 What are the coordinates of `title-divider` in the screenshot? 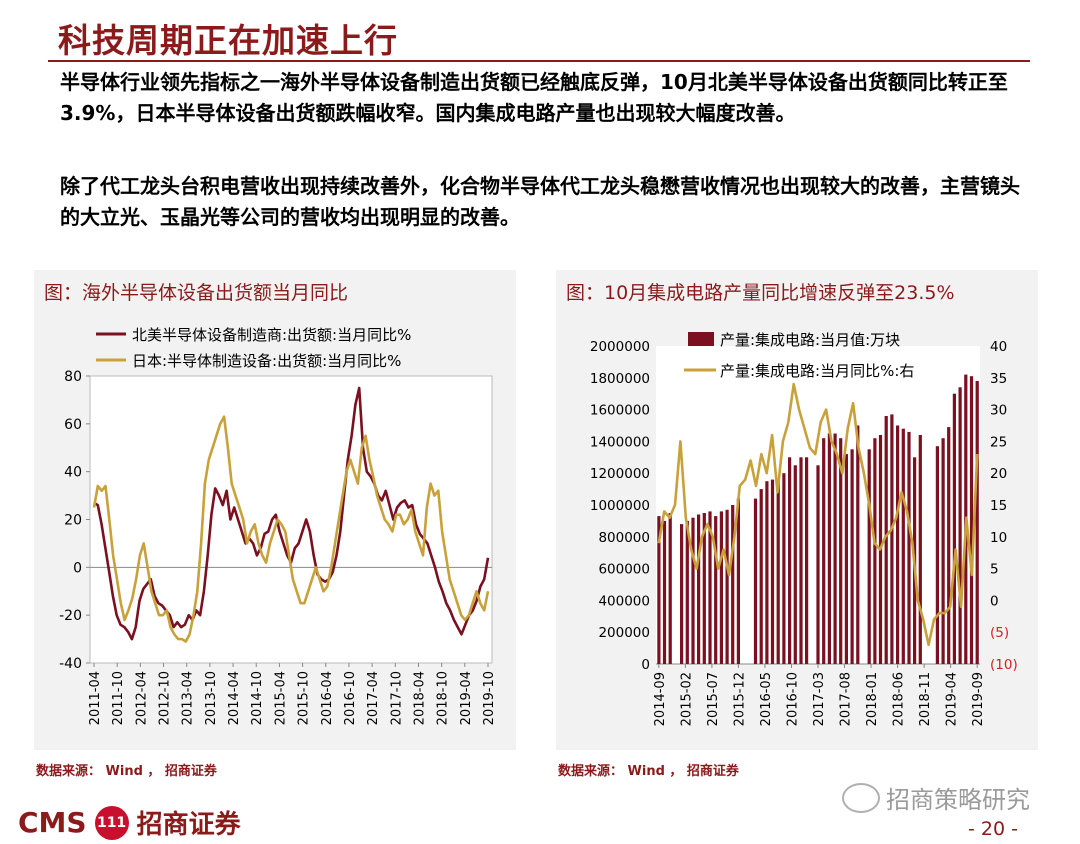 It's located at (539, 61).